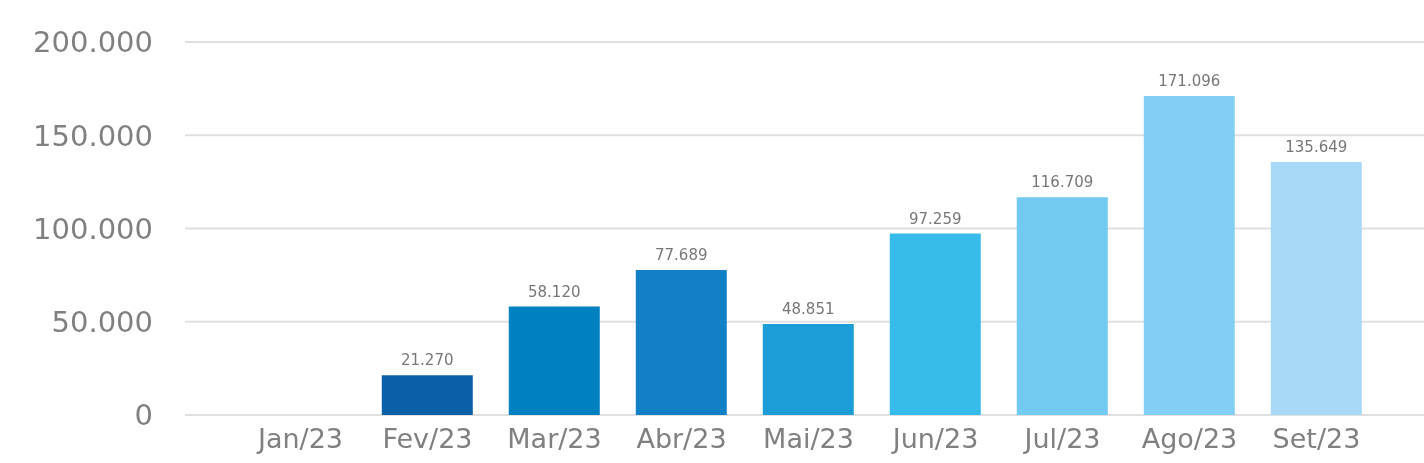 The image size is (1424, 463). Describe the element at coordinates (808, 308) in the screenshot. I see `data-label: 48.851` at that location.